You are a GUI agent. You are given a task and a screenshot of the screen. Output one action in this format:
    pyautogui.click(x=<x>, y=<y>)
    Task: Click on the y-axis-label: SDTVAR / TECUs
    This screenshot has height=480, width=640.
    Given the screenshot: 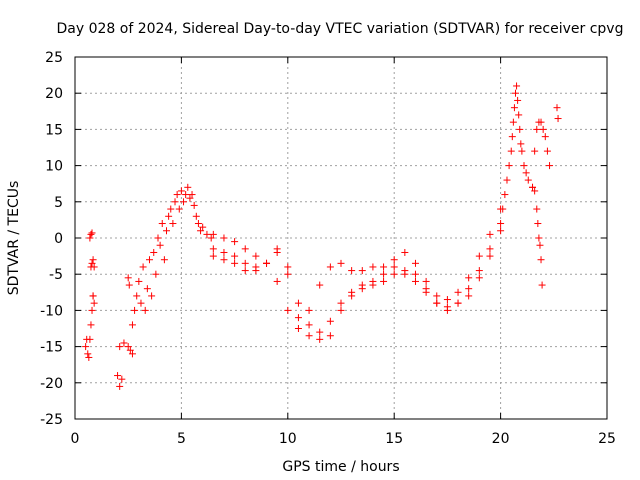 What is the action you would take?
    pyautogui.click(x=14, y=238)
    